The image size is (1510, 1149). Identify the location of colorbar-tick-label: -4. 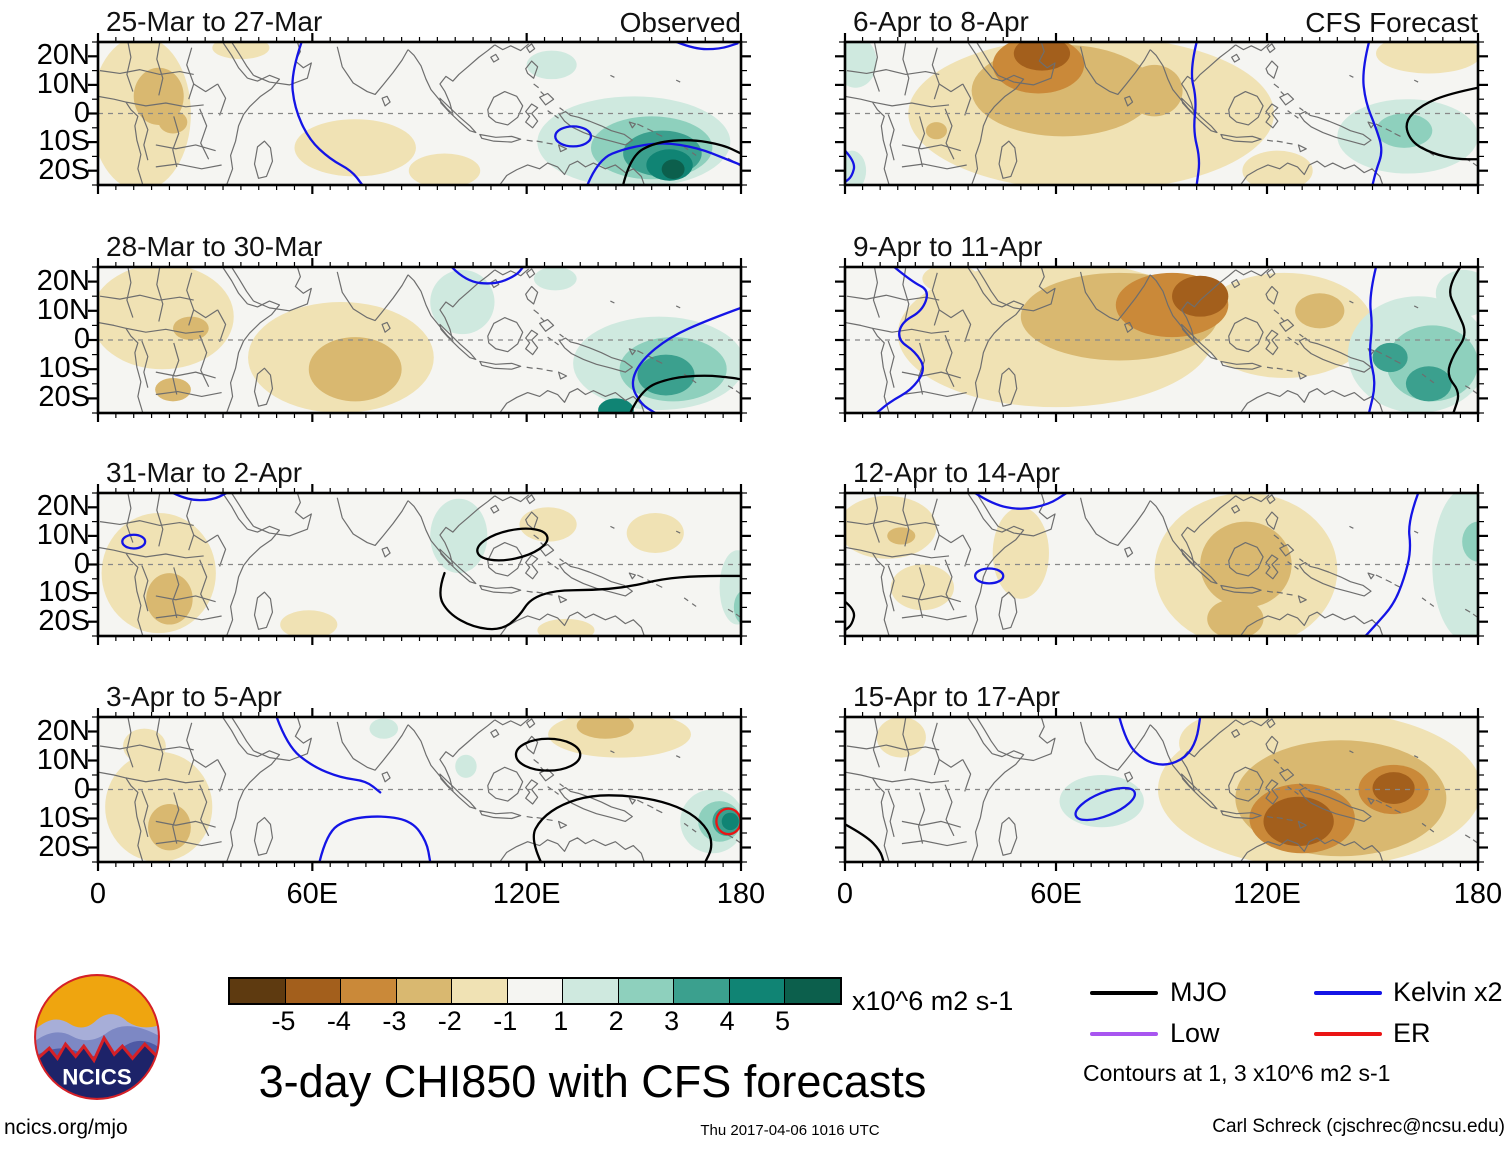
(338, 1021).